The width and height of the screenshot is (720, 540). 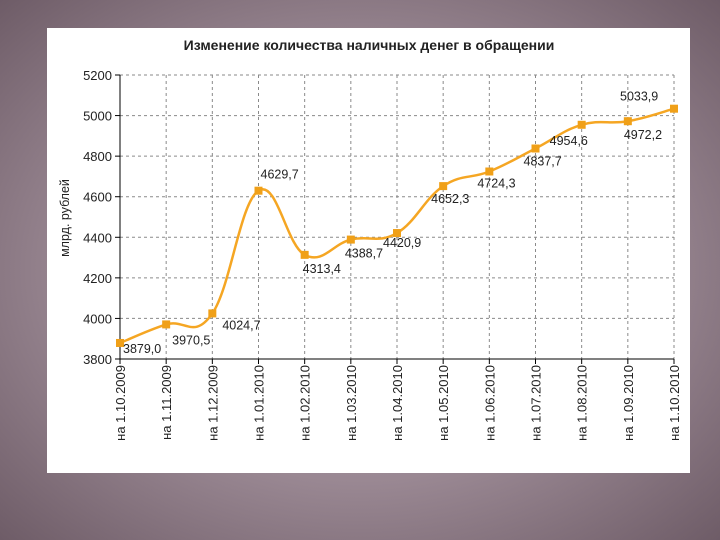 What do you see at coordinates (443, 403) in the screenshot?
I see `x-tick-label: на 1.05.2010` at bounding box center [443, 403].